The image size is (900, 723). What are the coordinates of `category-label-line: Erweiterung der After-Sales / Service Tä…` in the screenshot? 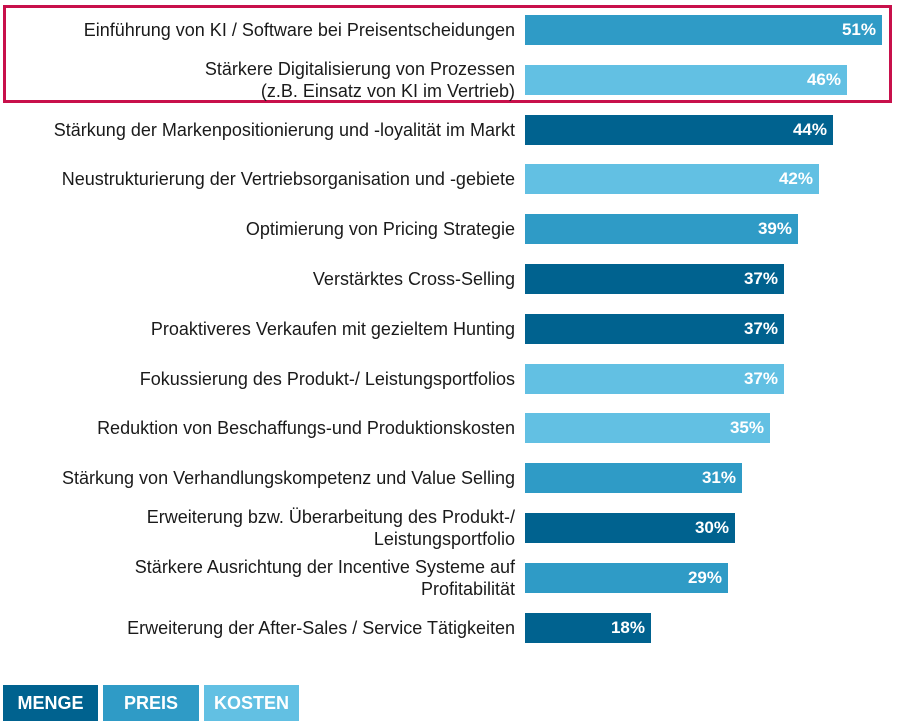 It's located at (321, 627).